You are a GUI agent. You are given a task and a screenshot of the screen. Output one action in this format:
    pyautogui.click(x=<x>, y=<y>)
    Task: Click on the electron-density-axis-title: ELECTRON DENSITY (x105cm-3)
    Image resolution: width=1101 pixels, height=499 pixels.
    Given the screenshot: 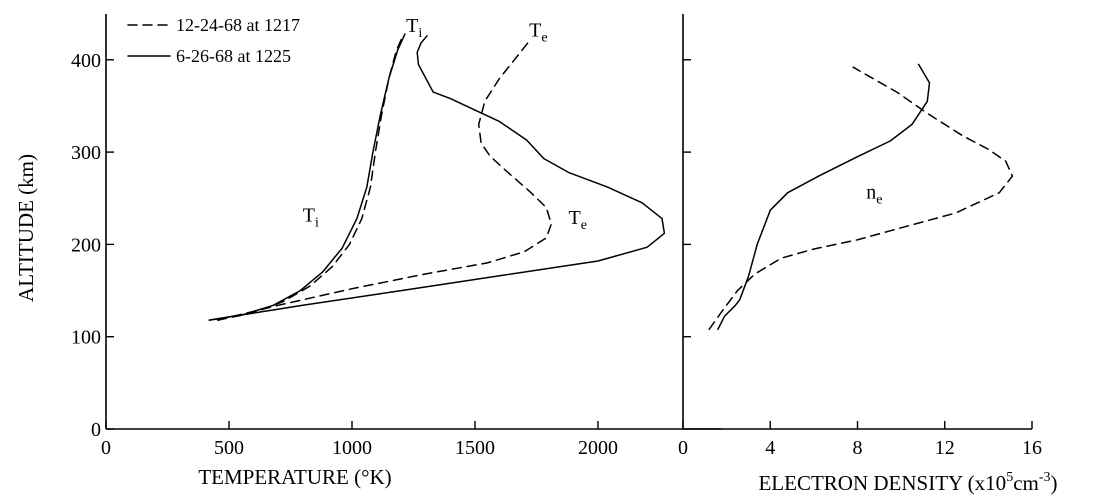 What is the action you would take?
    pyautogui.click(x=907, y=482)
    